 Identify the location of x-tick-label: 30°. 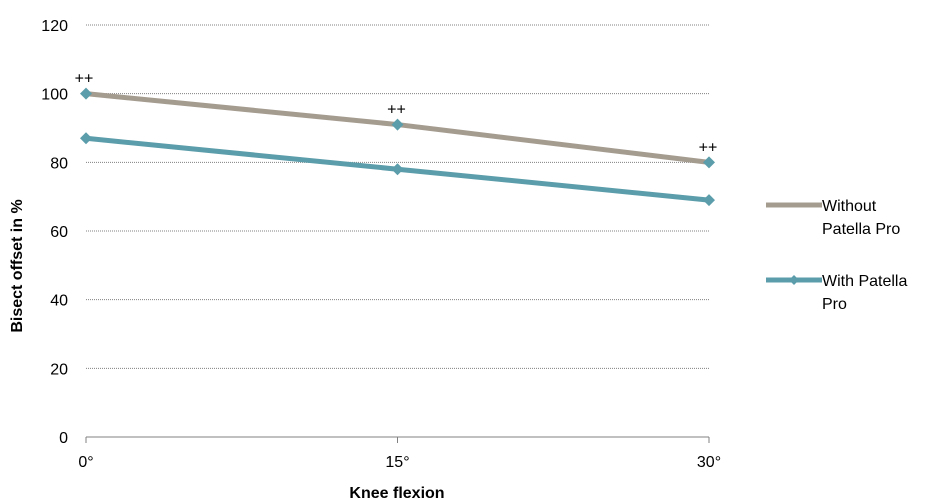
(709, 462).